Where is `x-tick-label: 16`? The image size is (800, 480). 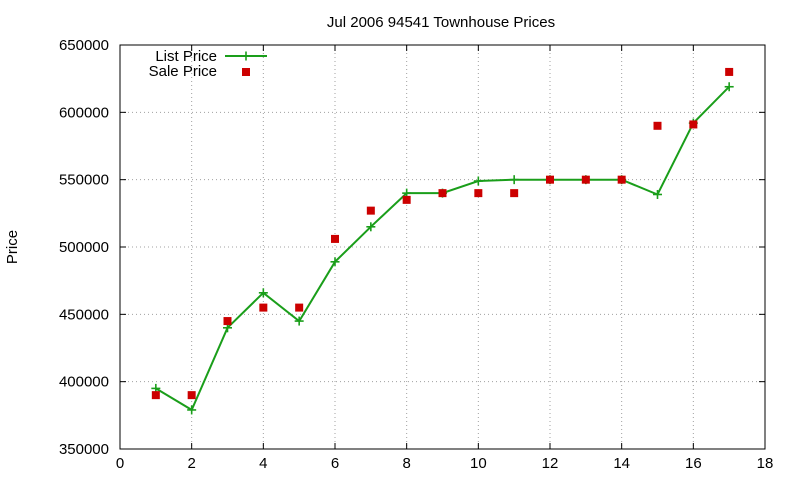
x-tick-label: 16 is located at coordinates (693, 463).